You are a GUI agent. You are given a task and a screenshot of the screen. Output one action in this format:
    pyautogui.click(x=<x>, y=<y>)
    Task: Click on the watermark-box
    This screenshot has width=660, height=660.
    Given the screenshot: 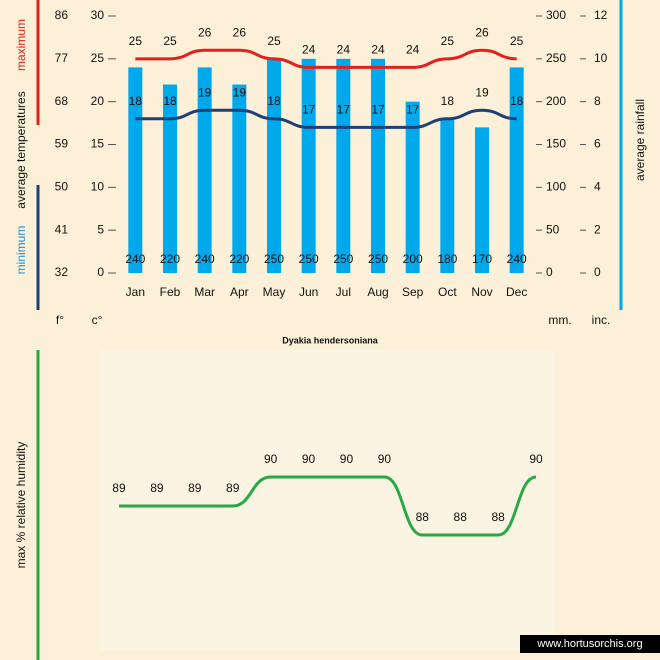 What is the action you would take?
    pyautogui.click(x=590, y=644)
    